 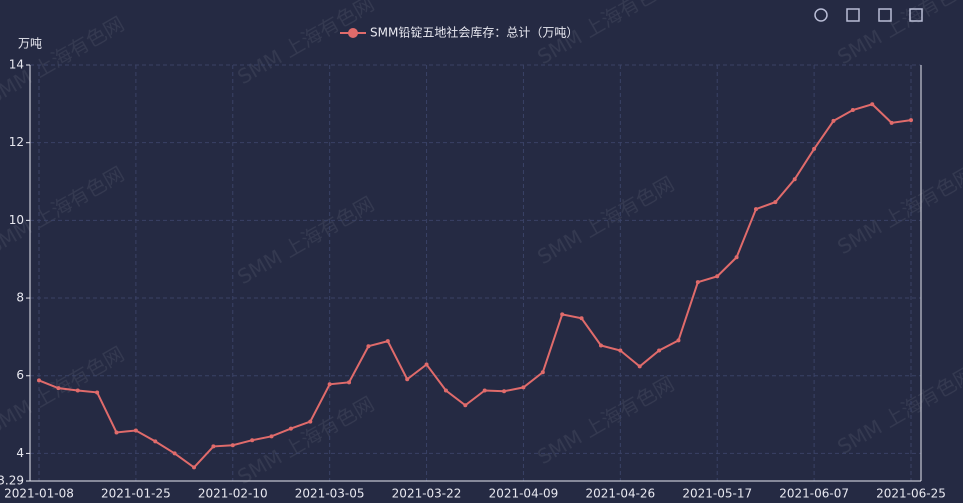 I want to click on x-tick-label: 2021-03-22, so click(x=427, y=494).